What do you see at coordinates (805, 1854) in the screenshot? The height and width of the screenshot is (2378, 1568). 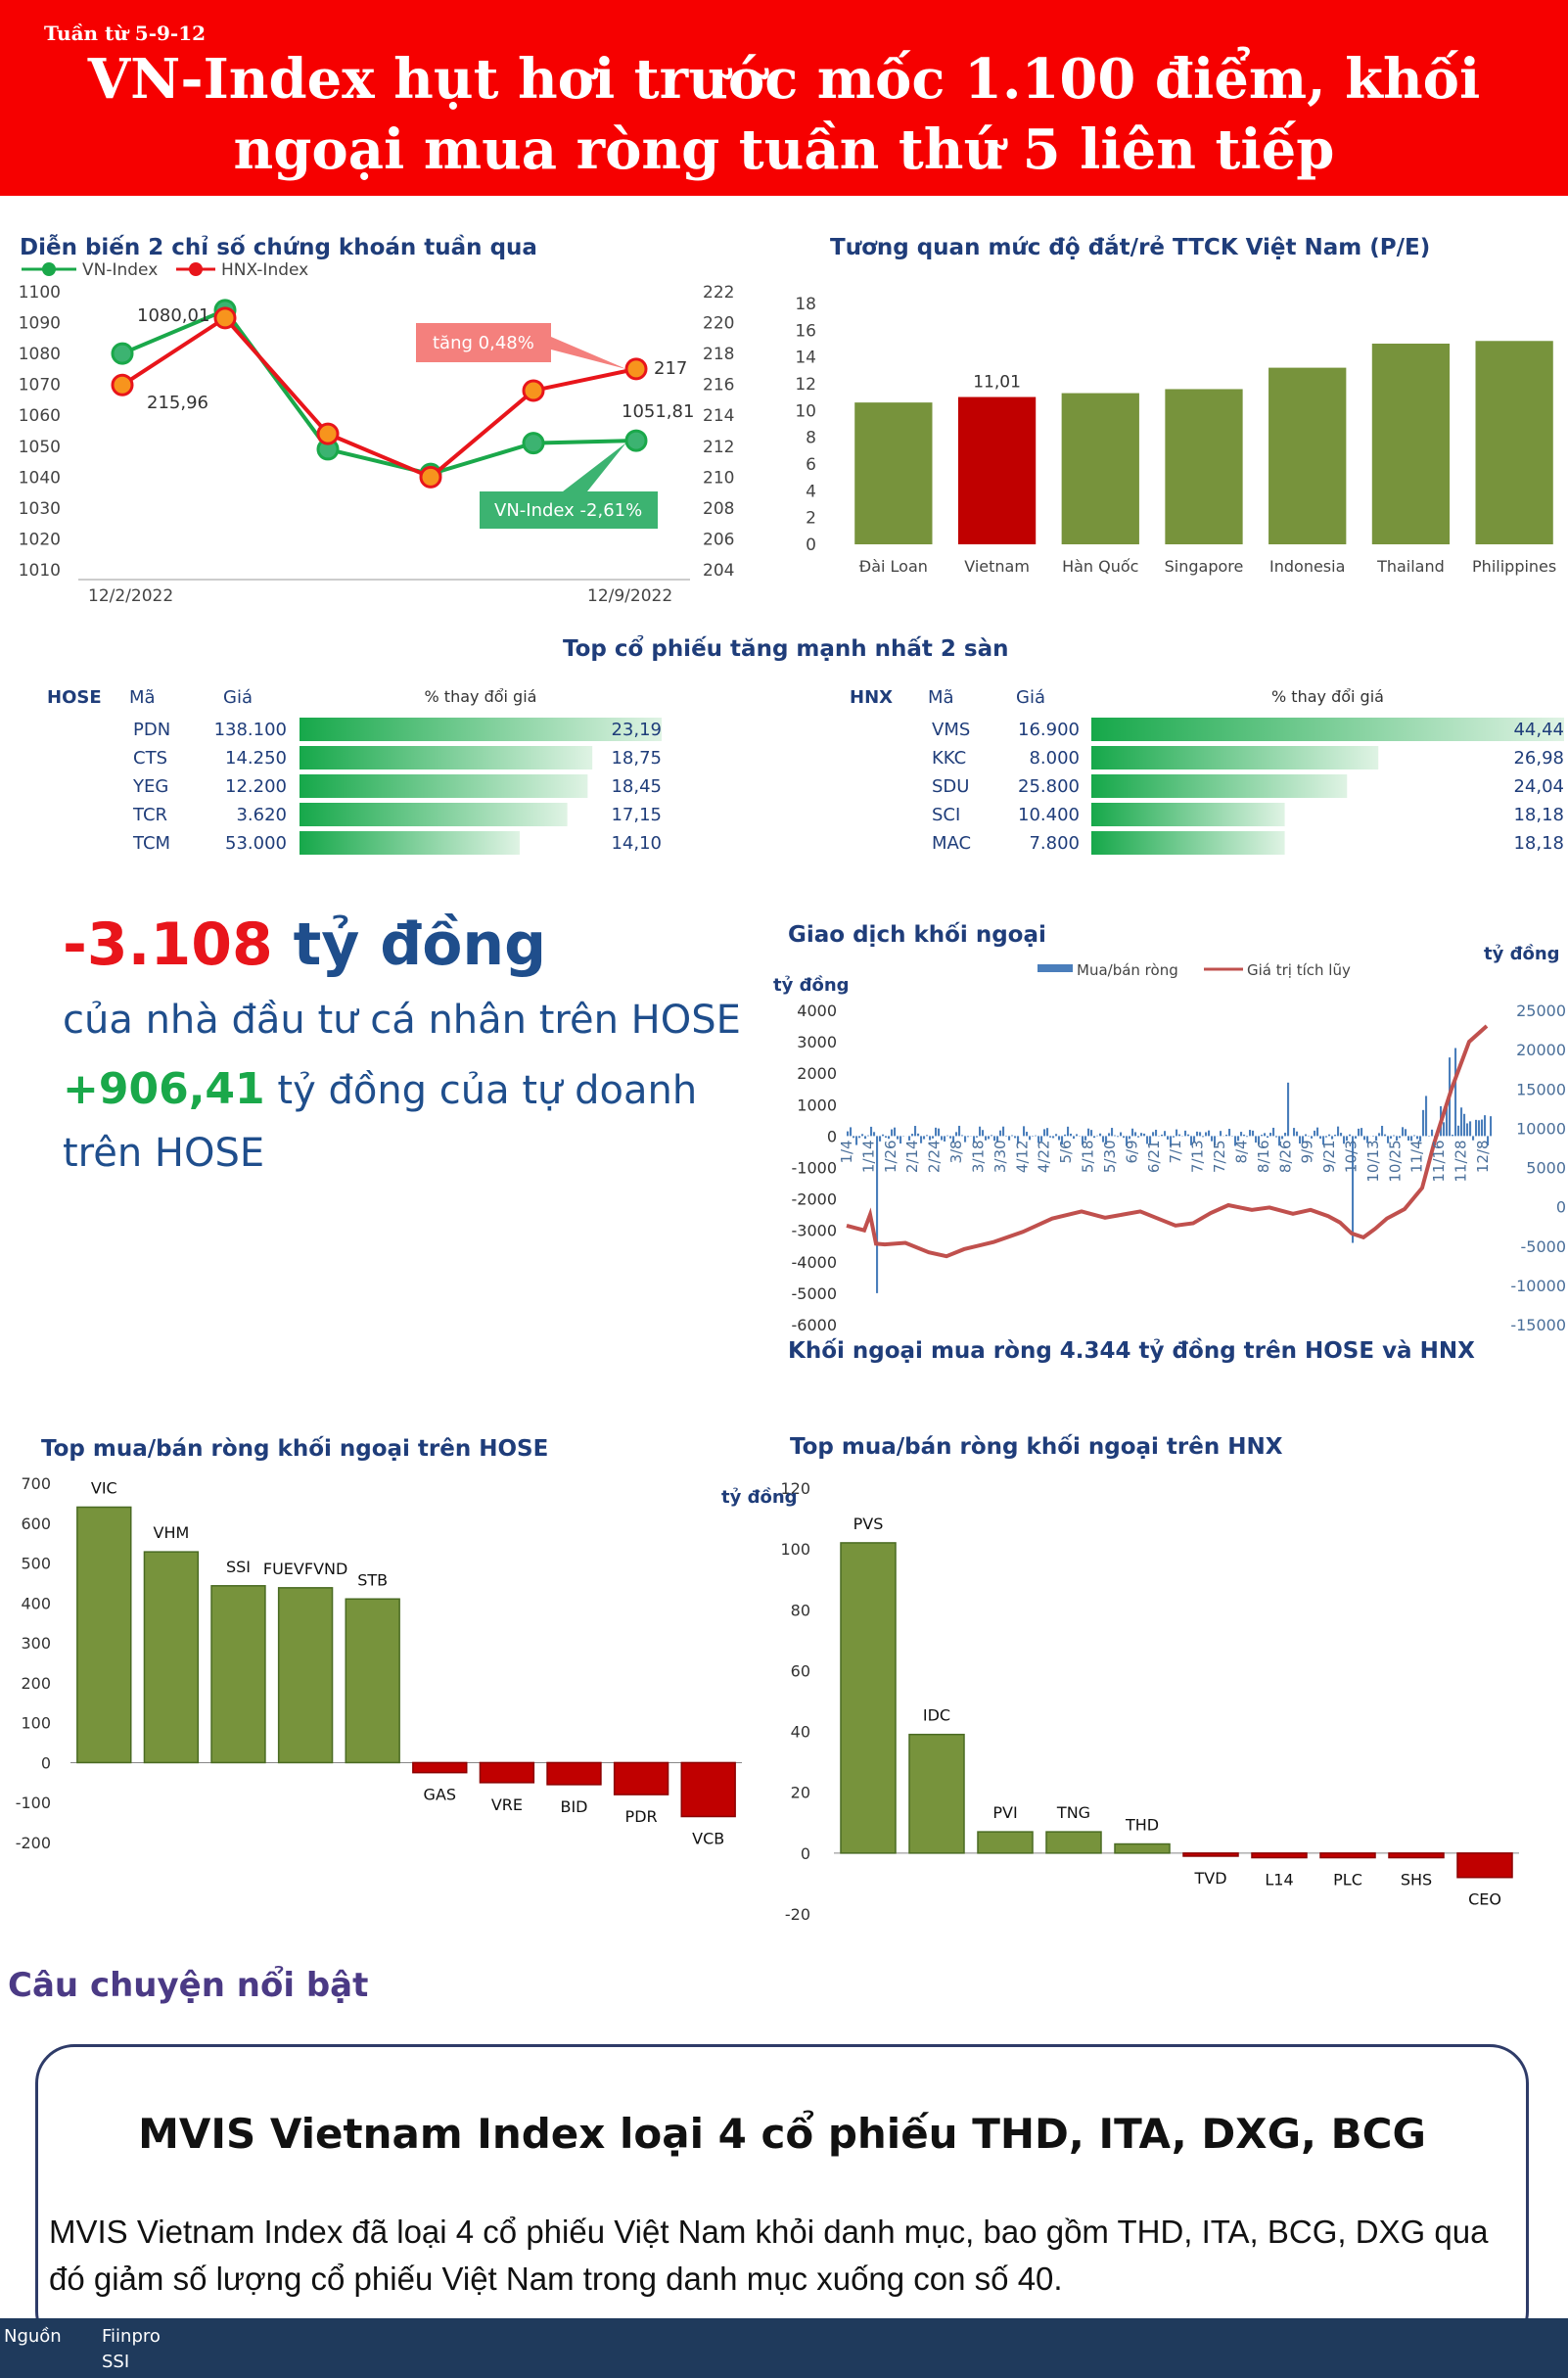 I see `fb-tick-label: 0` at bounding box center [805, 1854].